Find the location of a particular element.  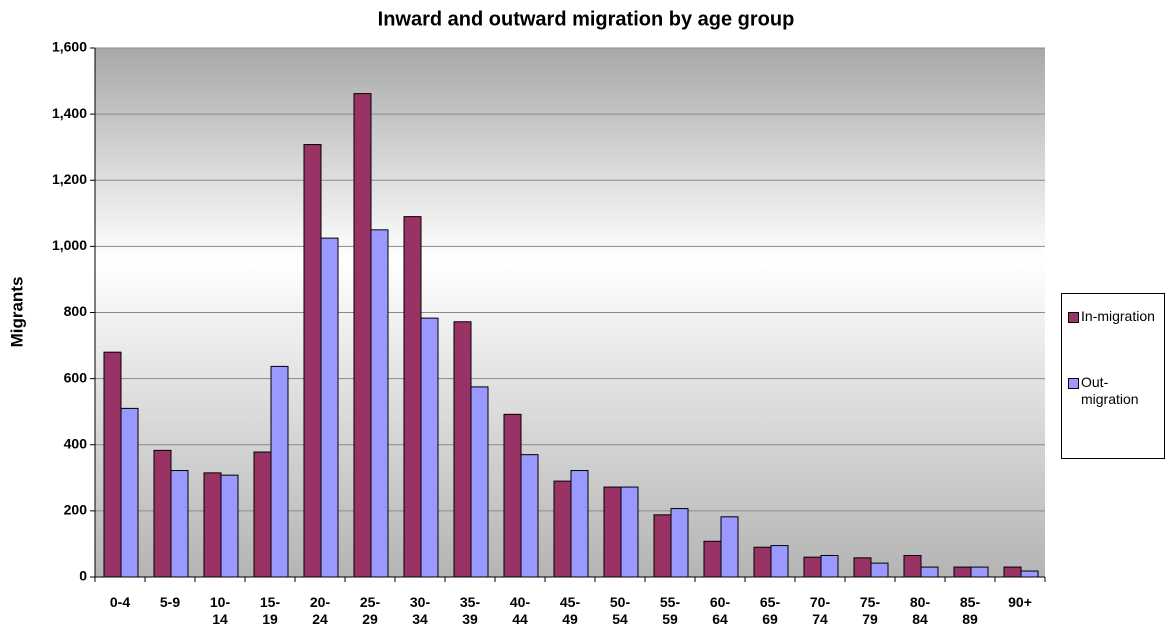

y-tick-label: 200 is located at coordinates (76, 510).